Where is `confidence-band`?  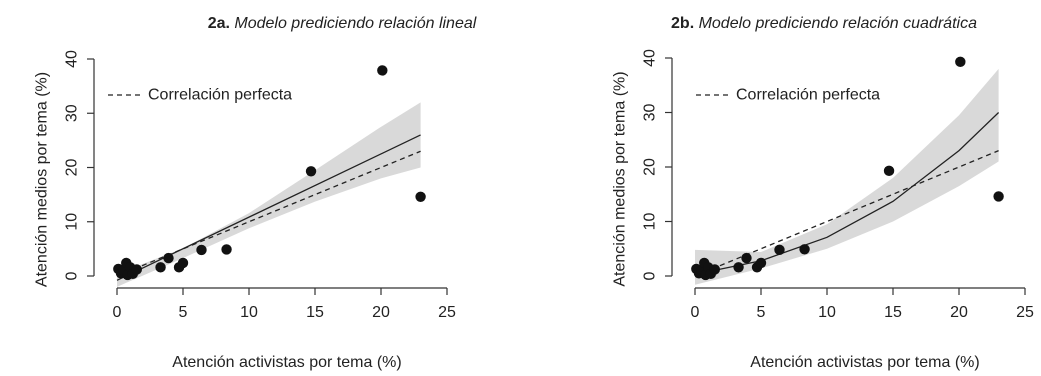
confidence-band is located at coordinates (269, 194).